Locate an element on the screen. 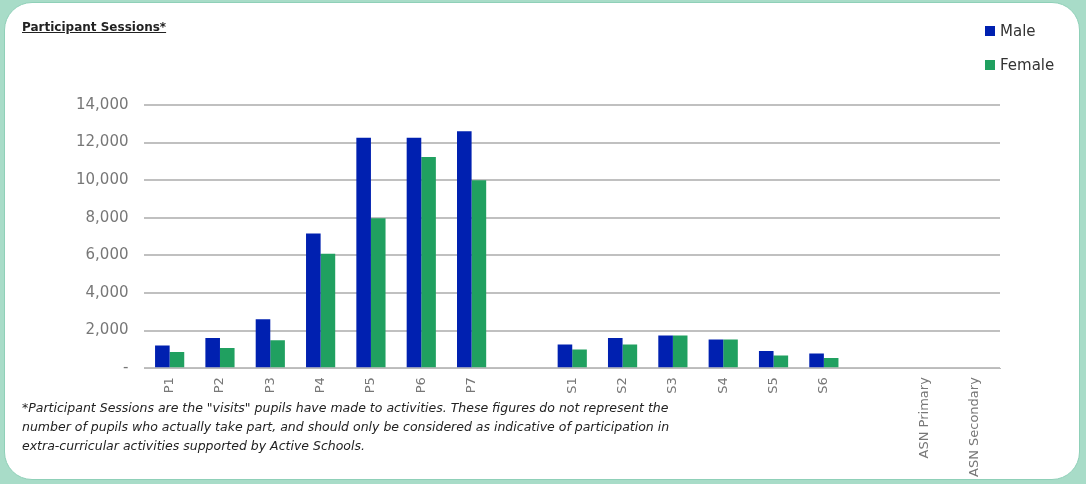 Image resolution: width=1086 pixels, height=484 pixels. x-tick-label: P7 is located at coordinates (470, 385).